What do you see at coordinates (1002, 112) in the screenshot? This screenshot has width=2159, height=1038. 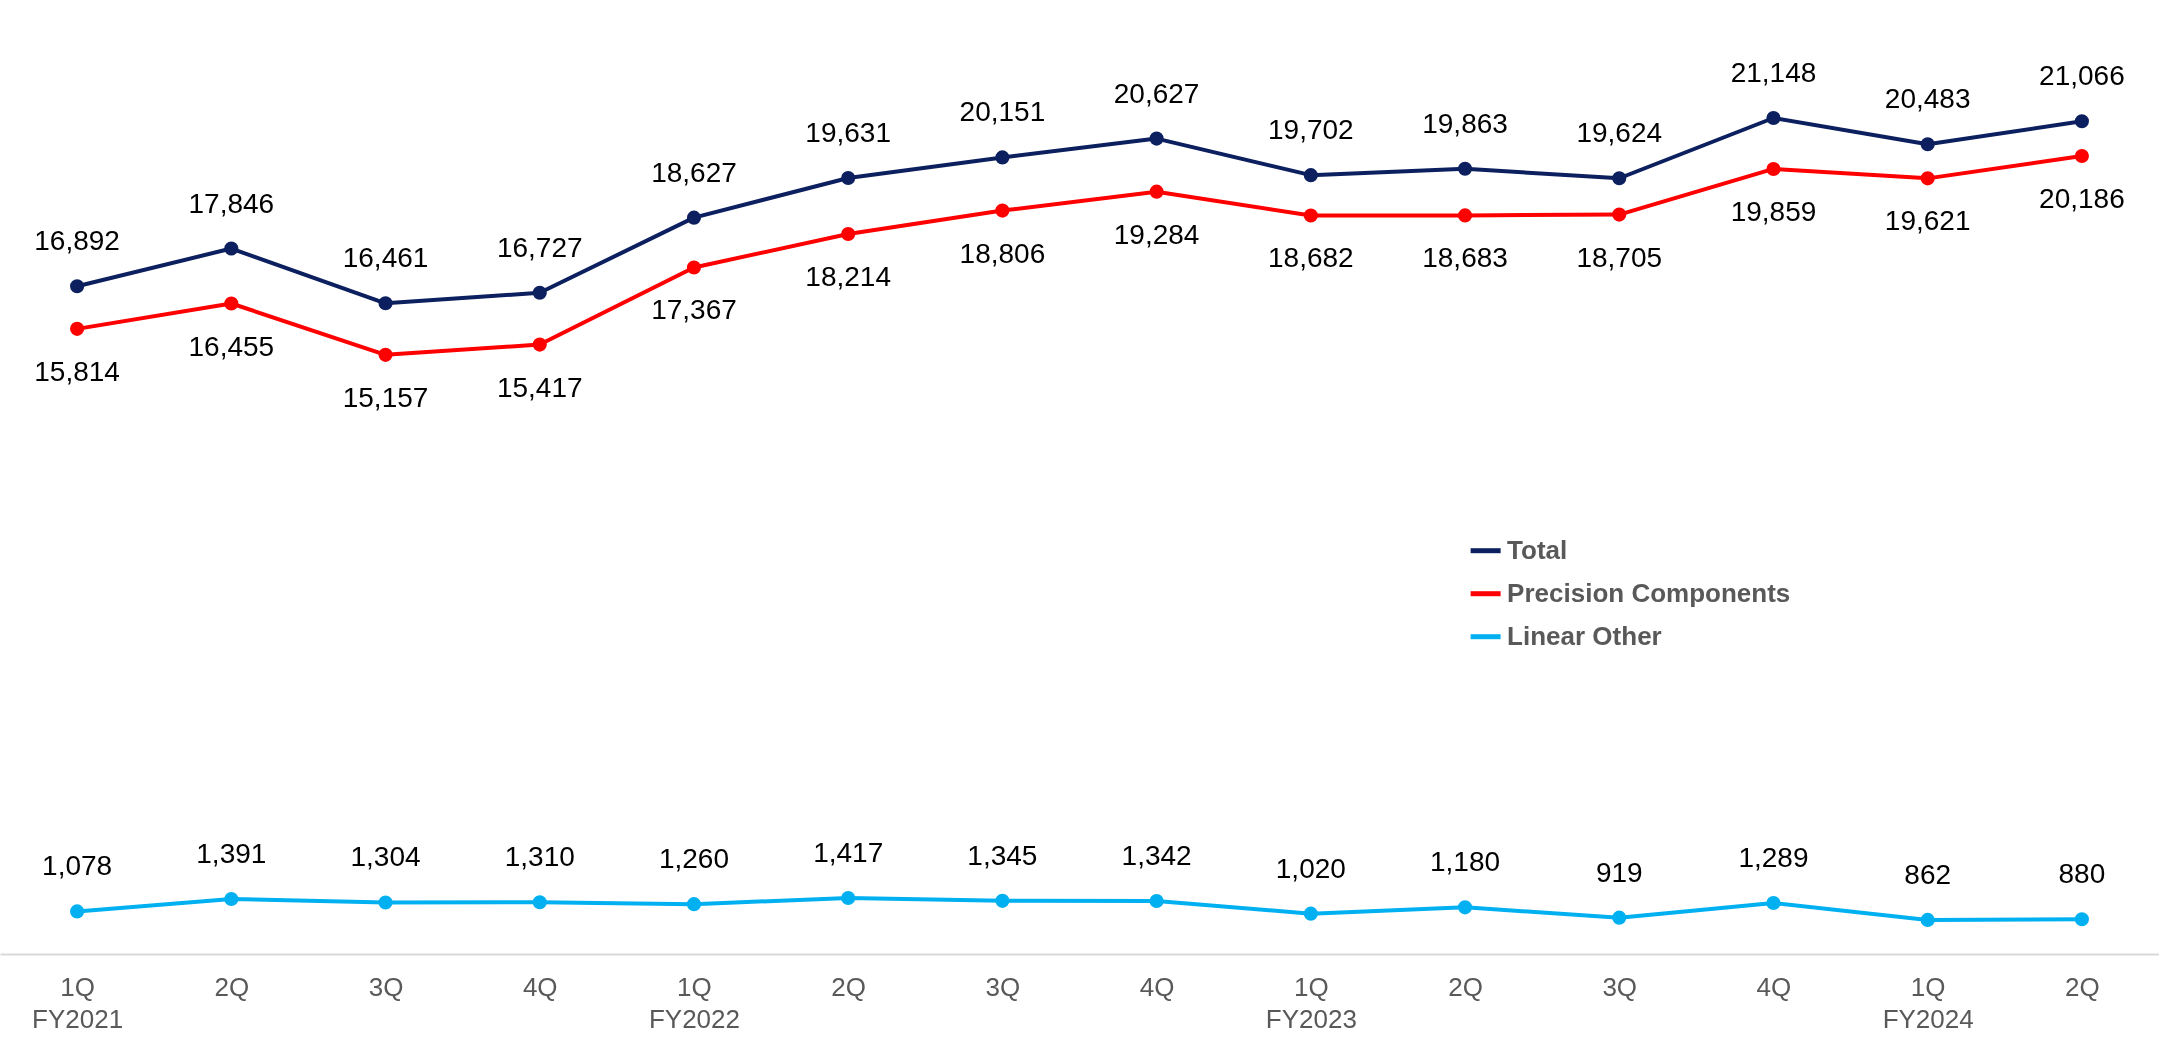 I see `data-label: 20,151` at bounding box center [1002, 112].